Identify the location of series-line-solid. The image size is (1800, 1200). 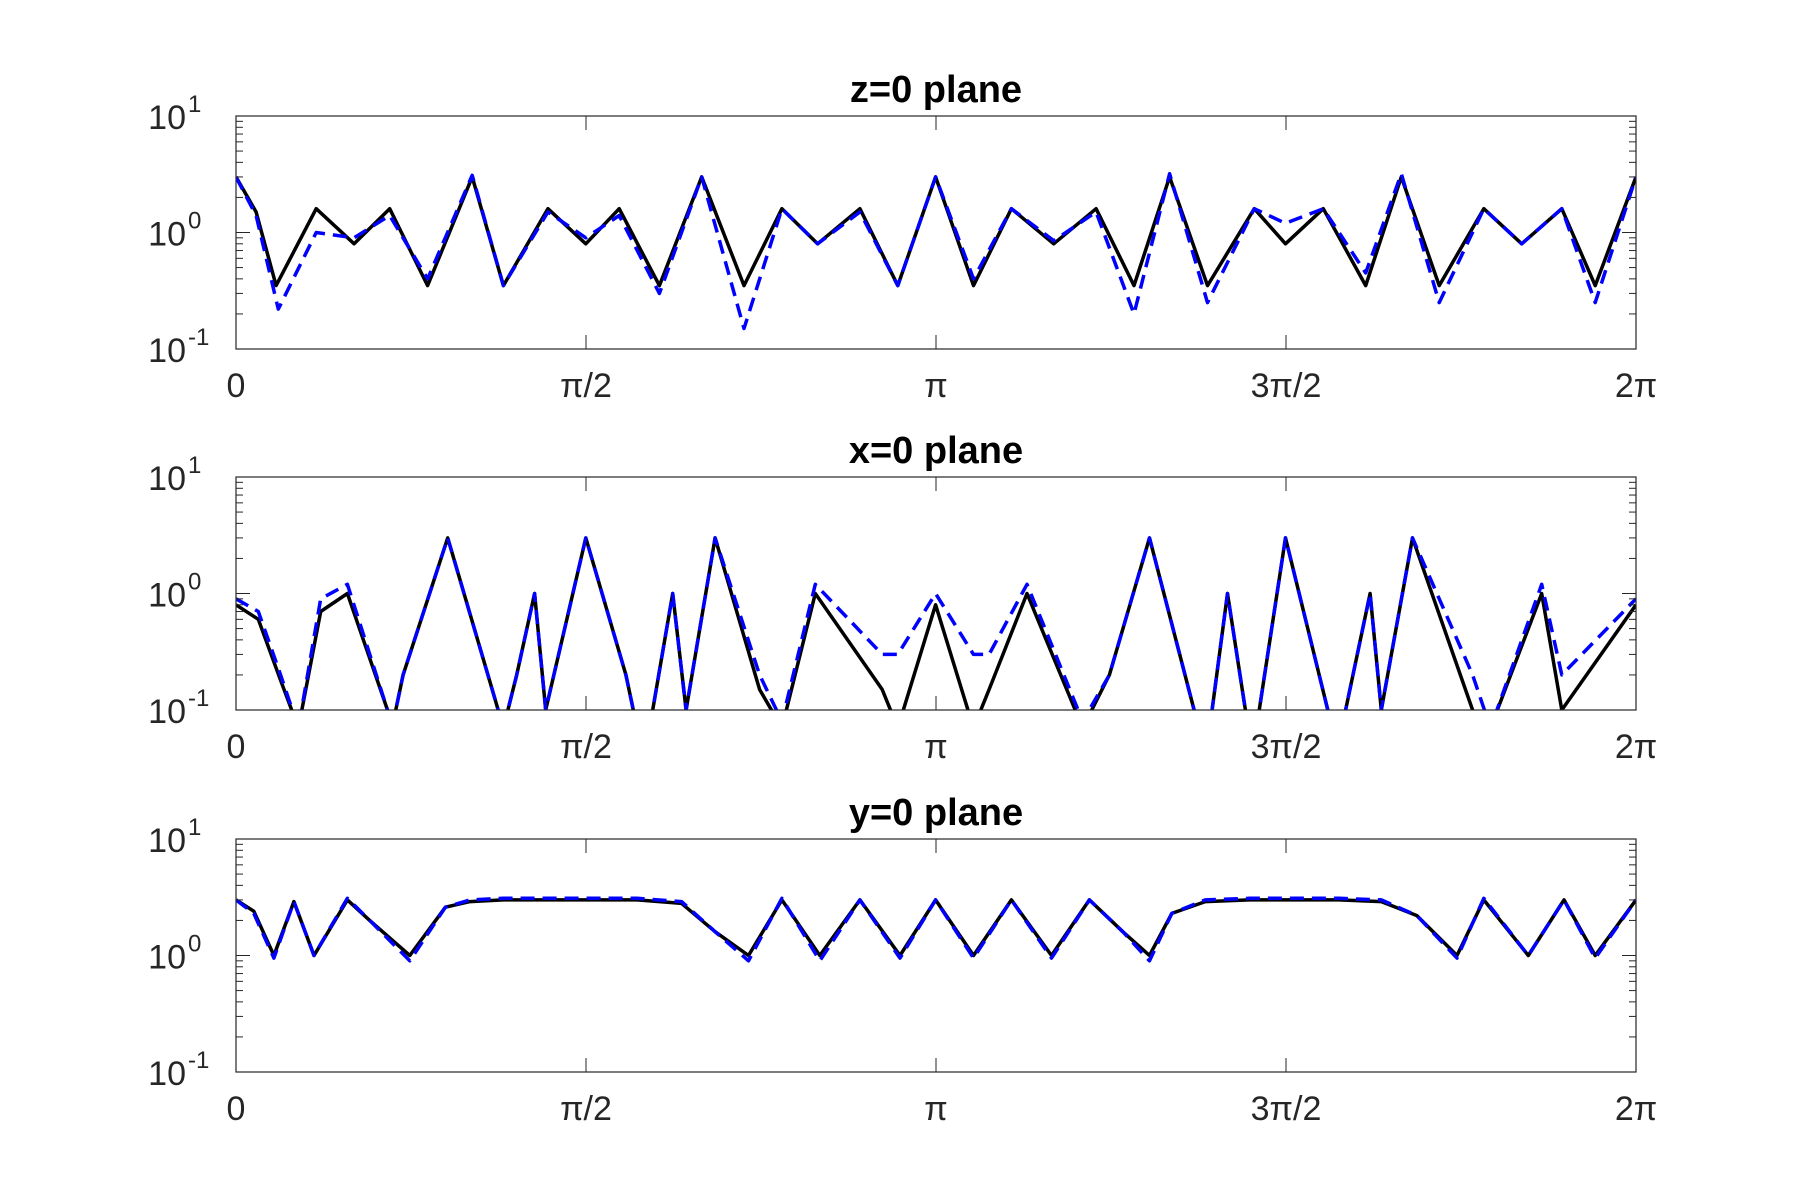
(936, 231).